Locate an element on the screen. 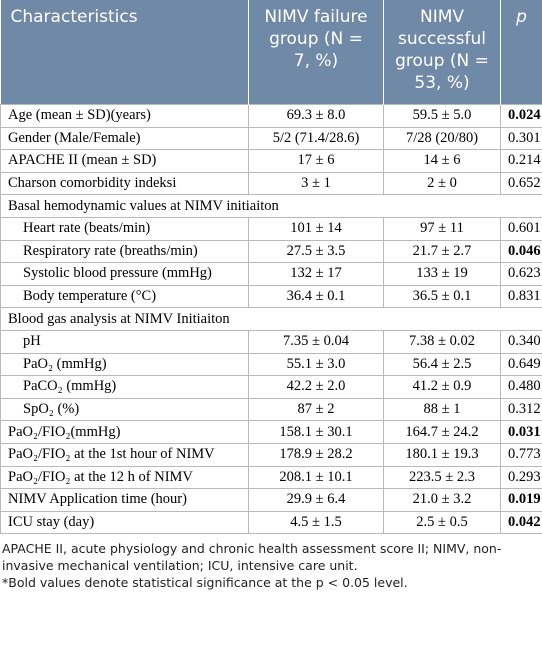 The image size is (542, 647). data-row: SpO₂ (%) 87 ± 2 88 ± 1 0.312 is located at coordinates (271, 409).